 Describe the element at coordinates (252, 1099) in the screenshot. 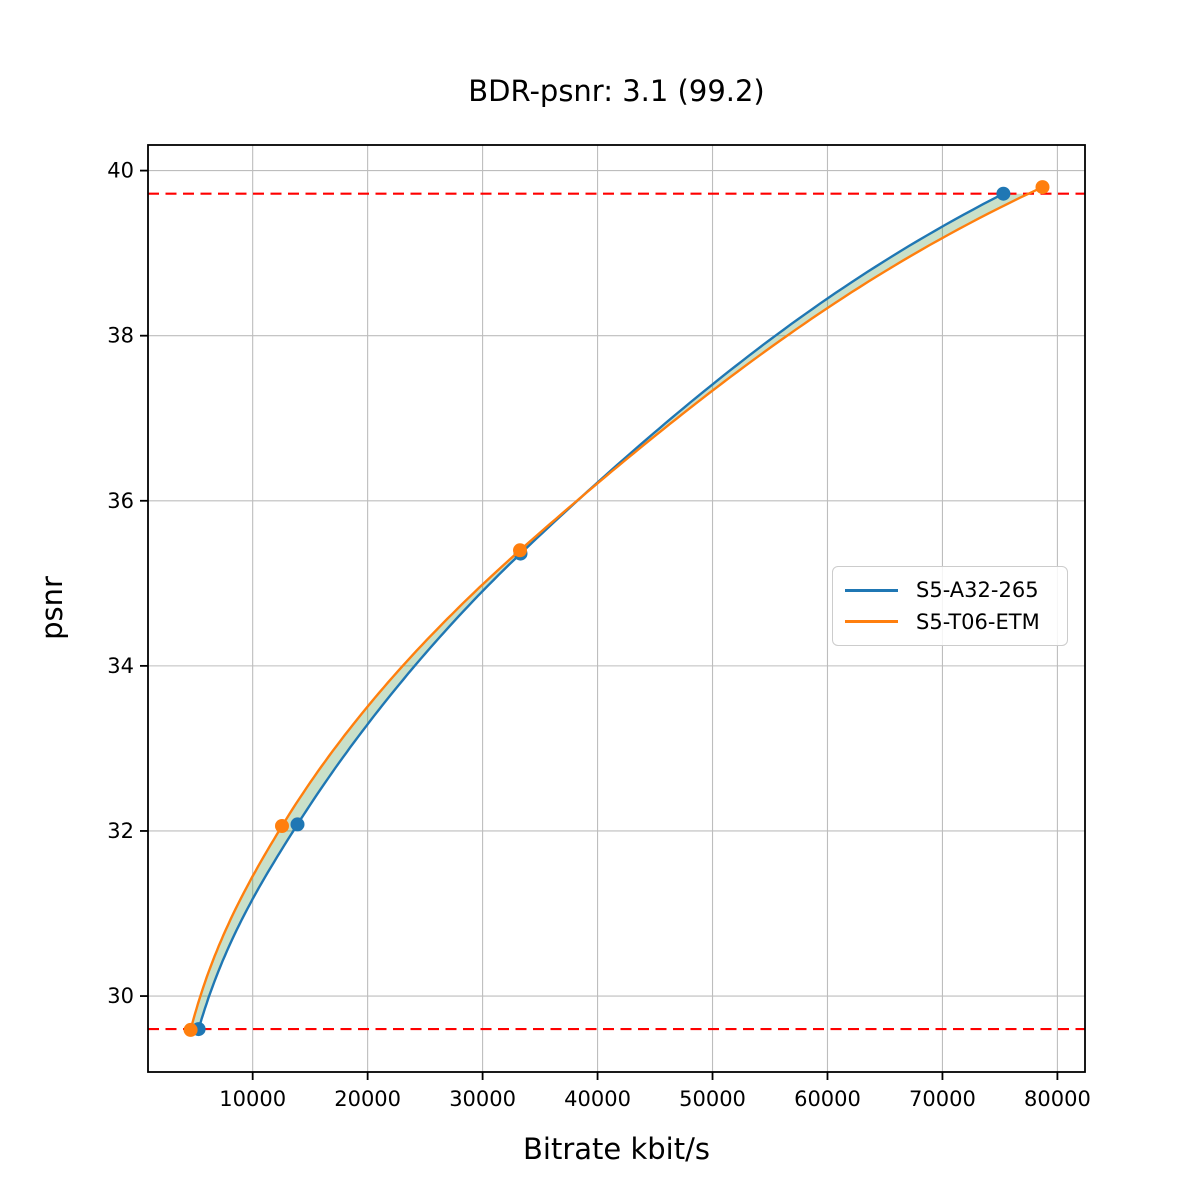

I see `svg-text: 10000` at that location.